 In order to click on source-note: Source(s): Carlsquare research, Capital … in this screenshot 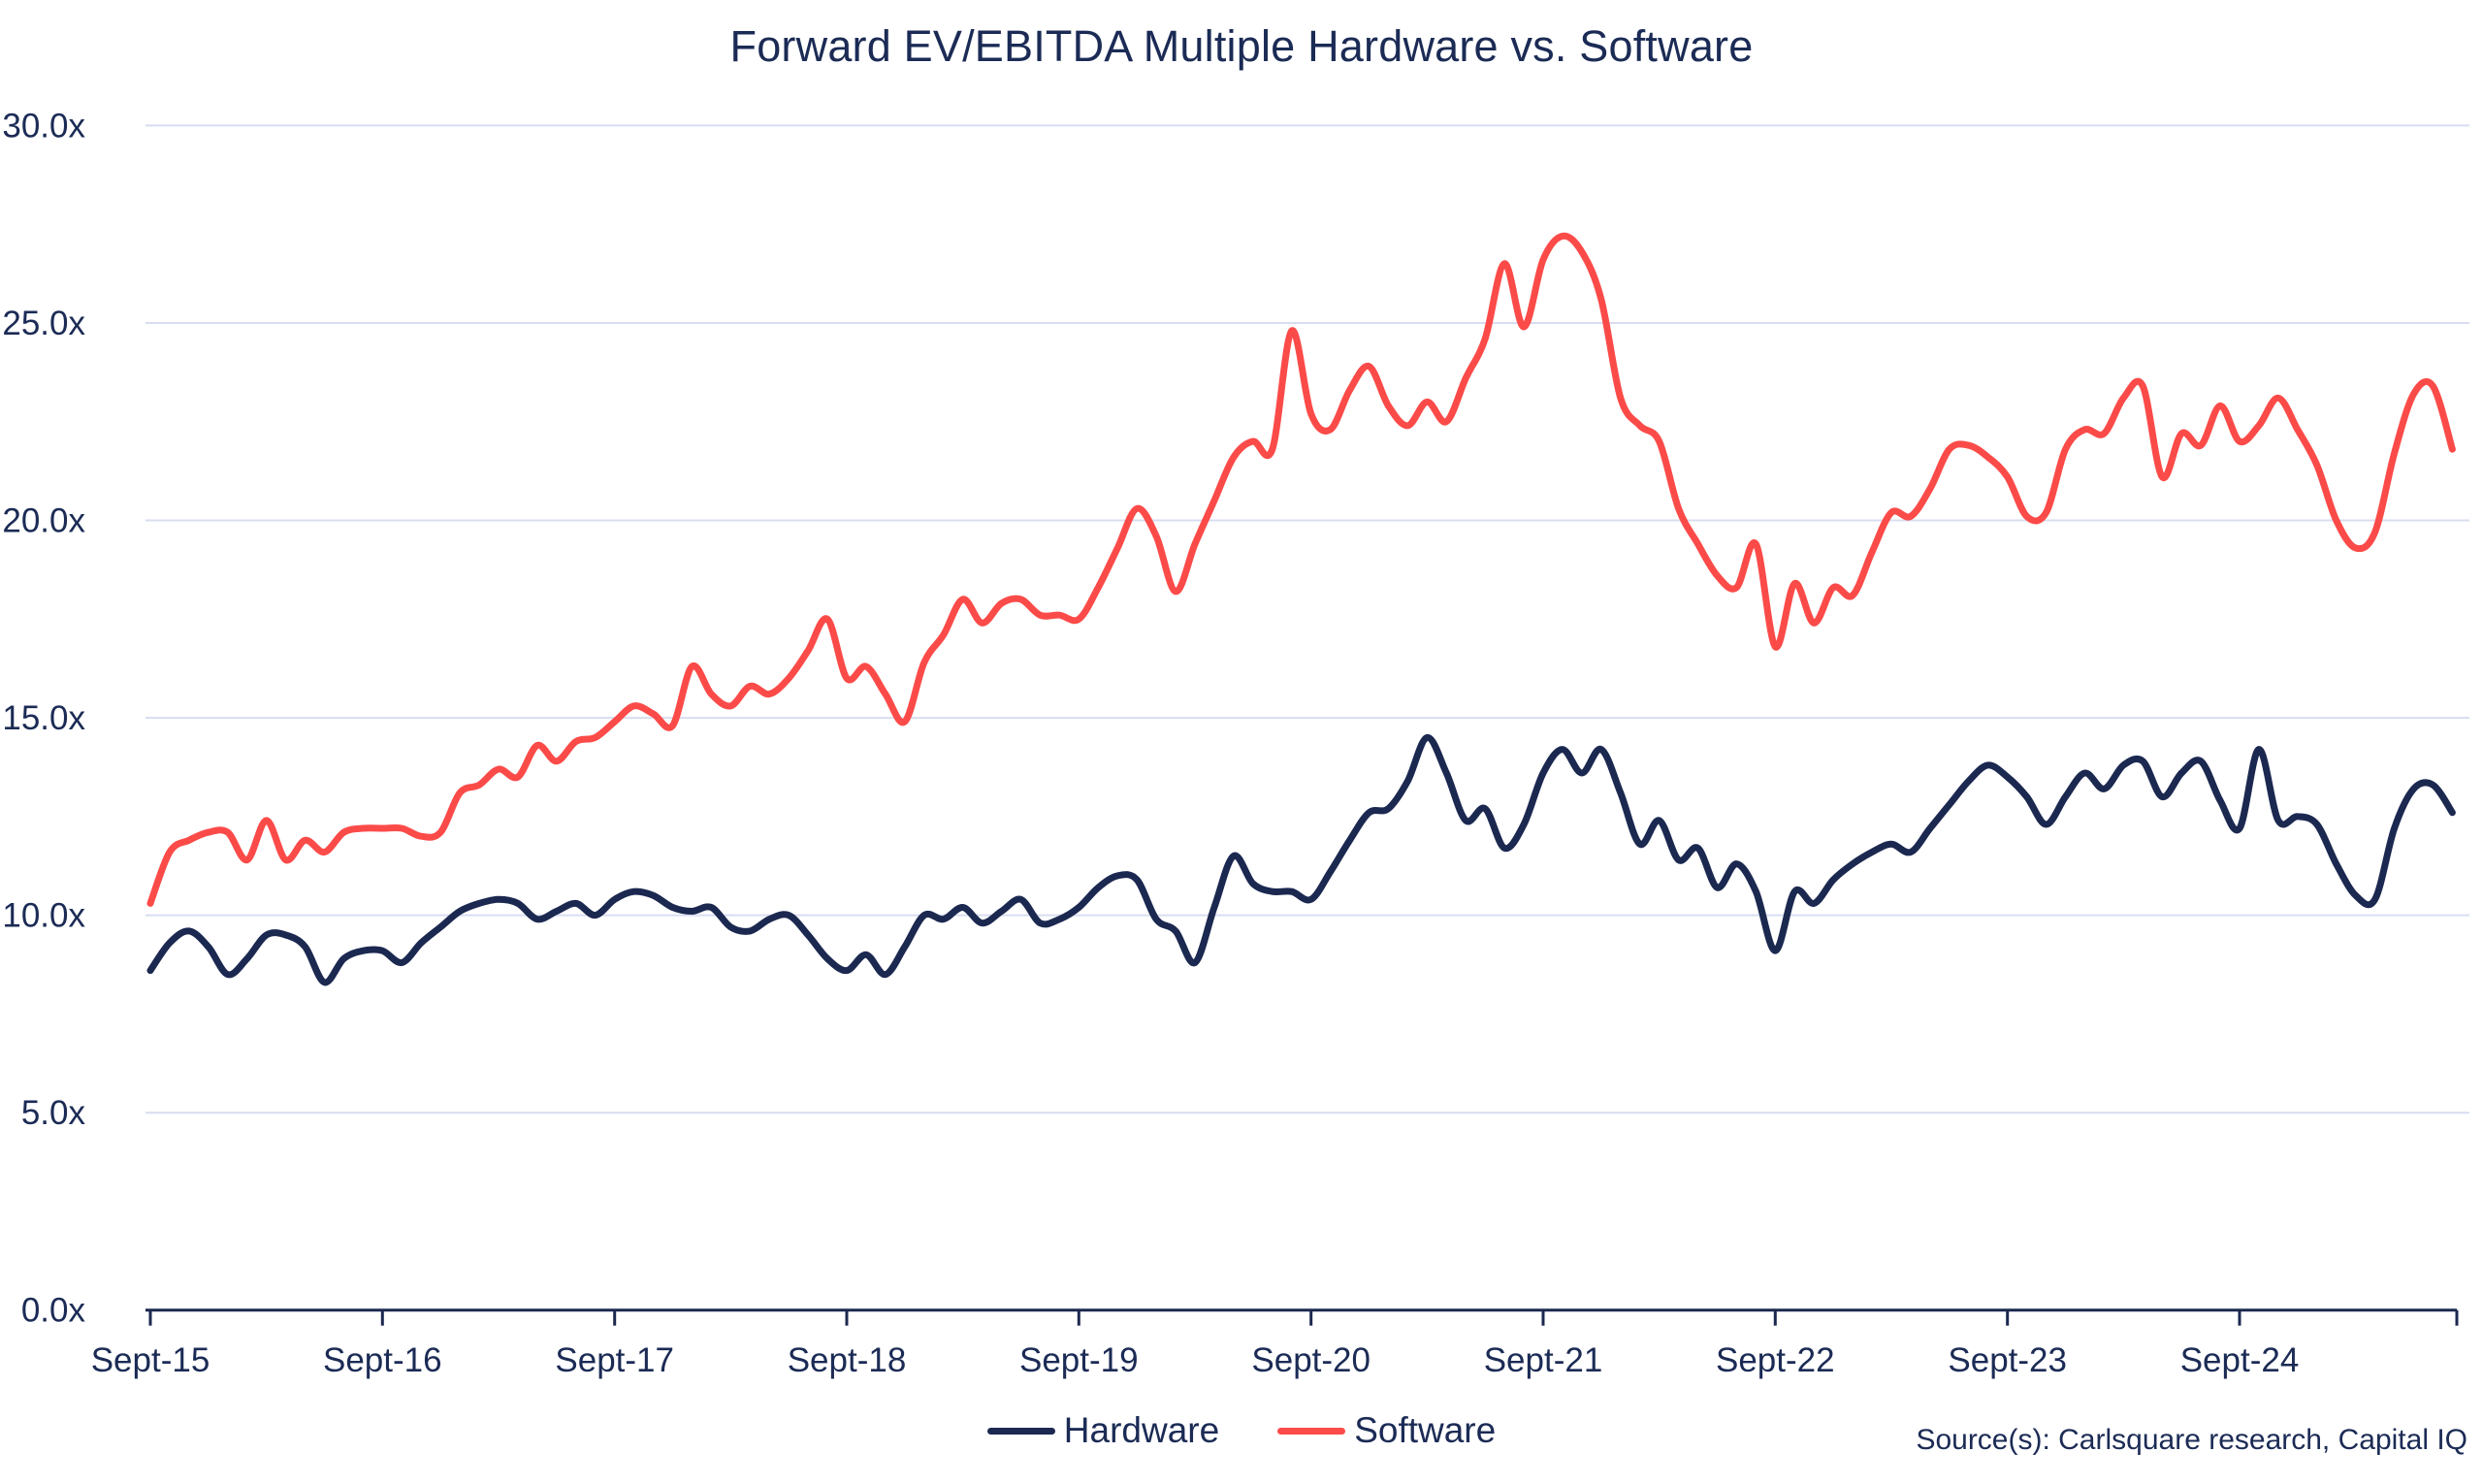, I will do `click(2192, 1440)`.